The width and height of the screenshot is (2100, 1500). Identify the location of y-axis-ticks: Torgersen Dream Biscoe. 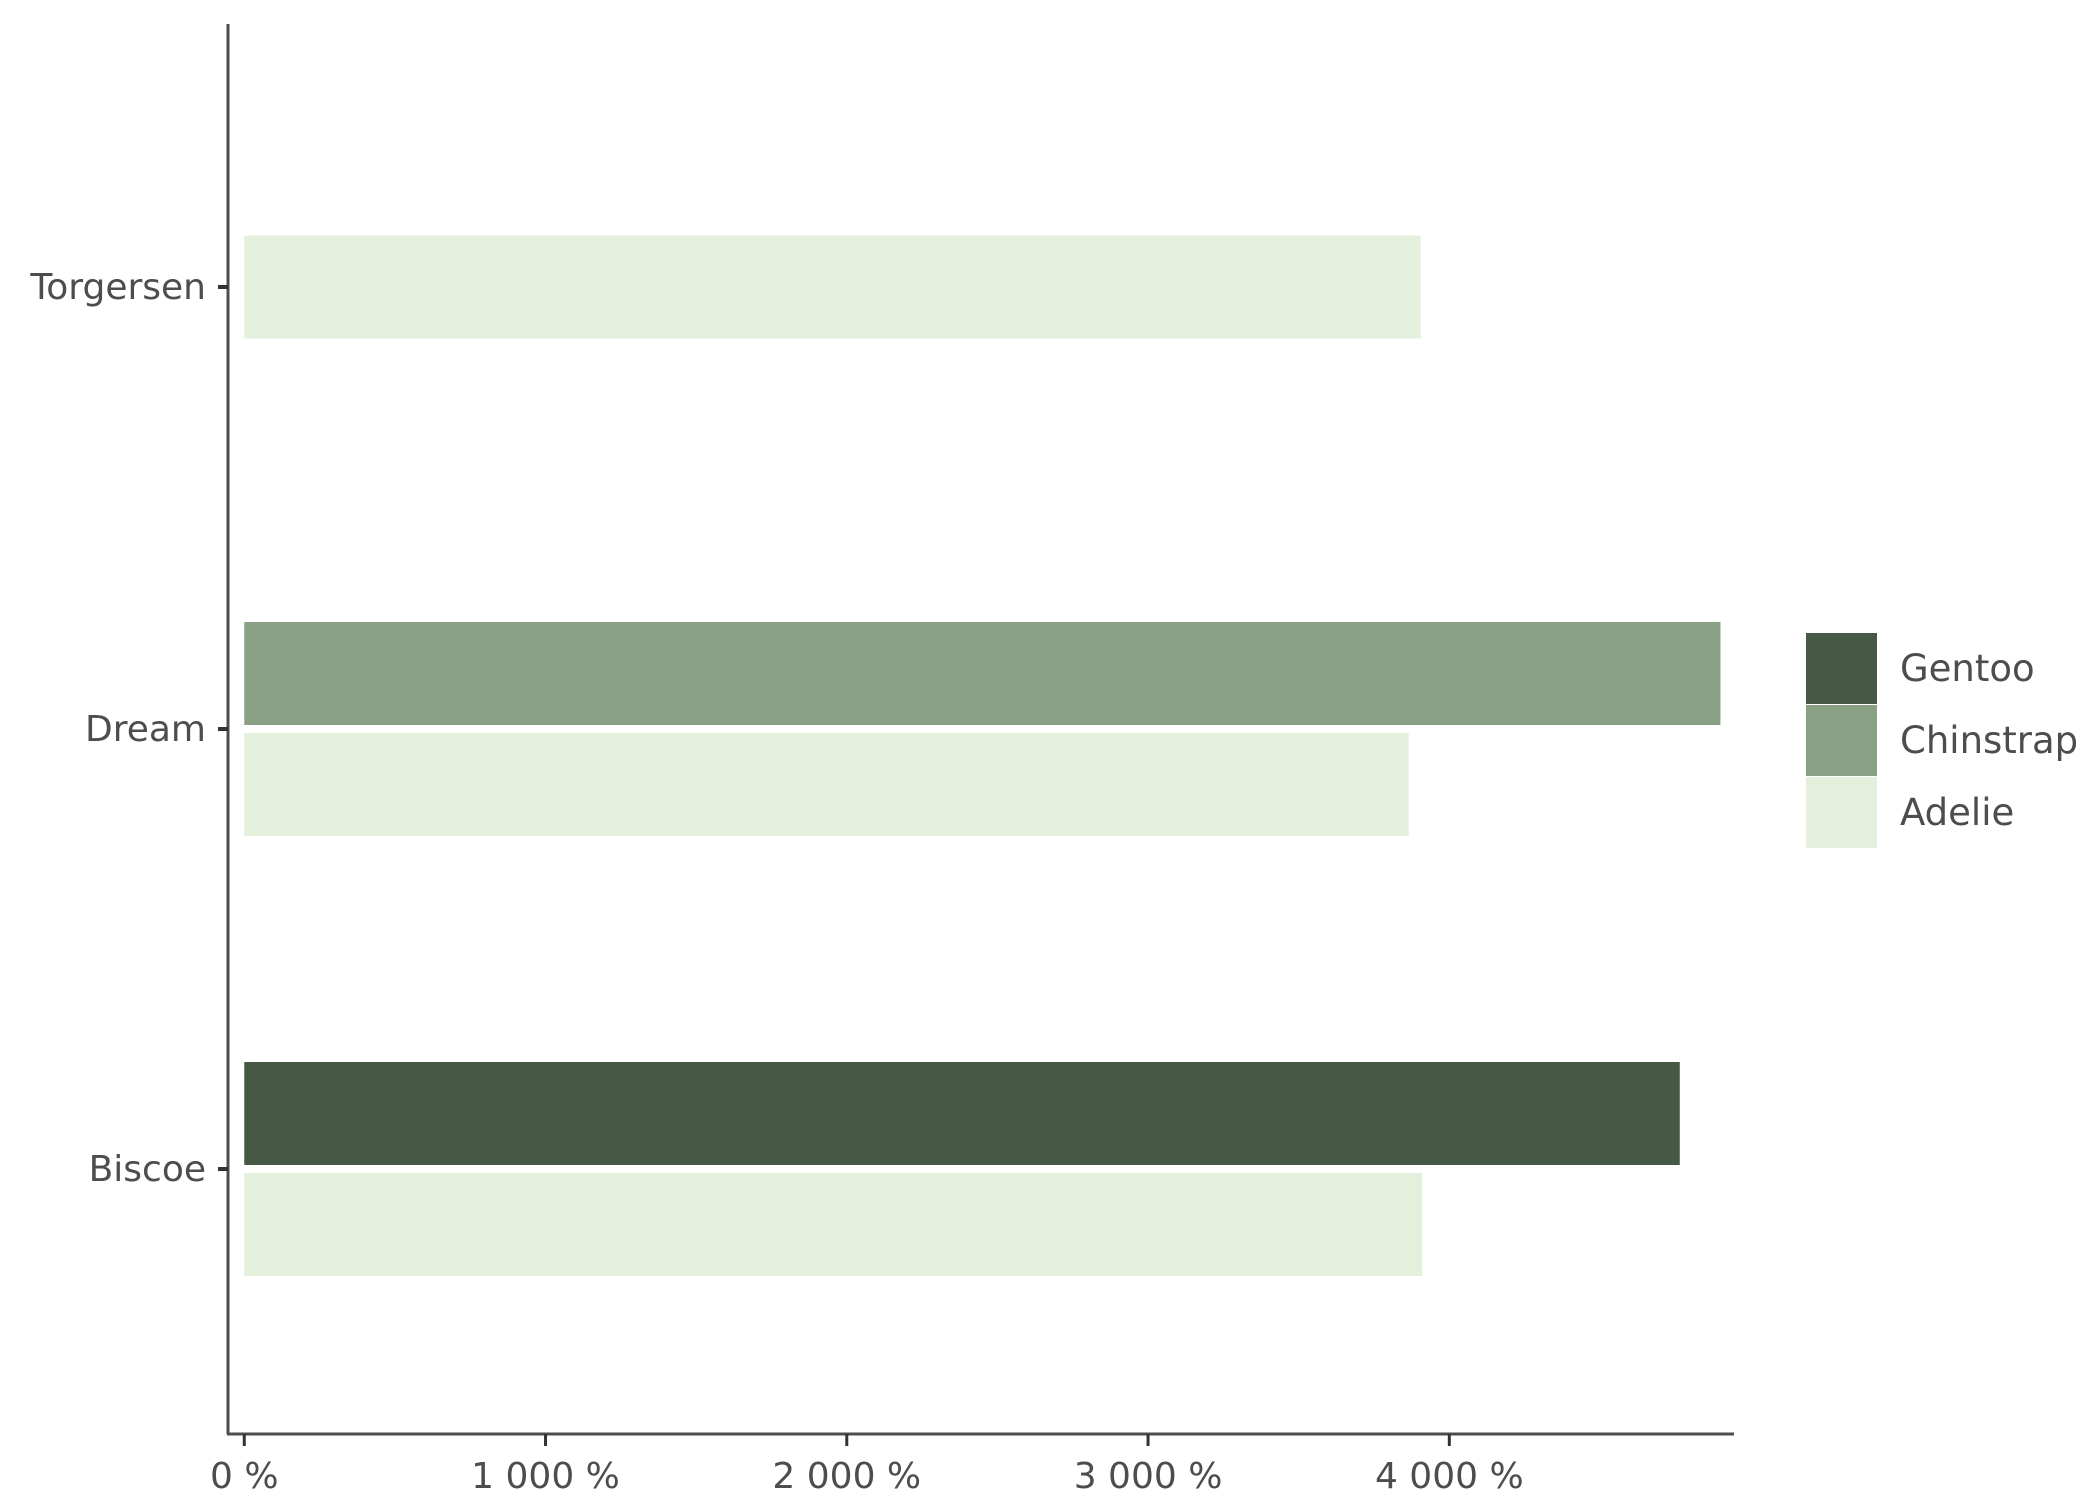
(128, 728).